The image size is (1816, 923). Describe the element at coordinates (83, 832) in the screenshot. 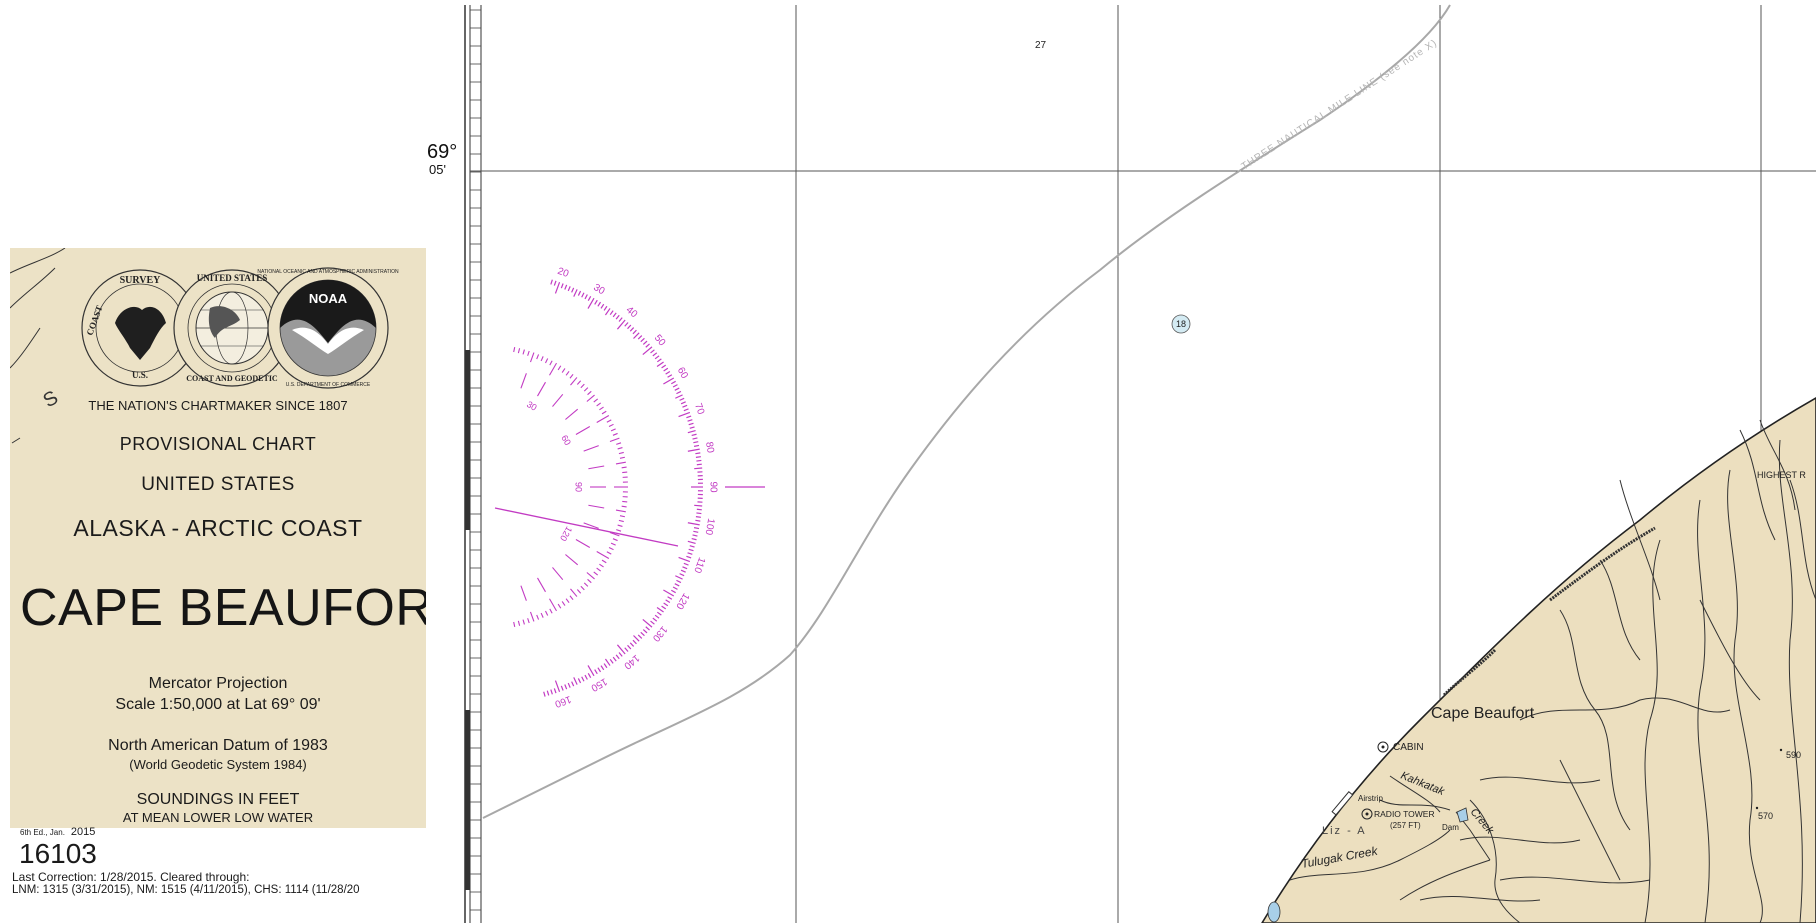

I see `edition-year: 2015` at that location.